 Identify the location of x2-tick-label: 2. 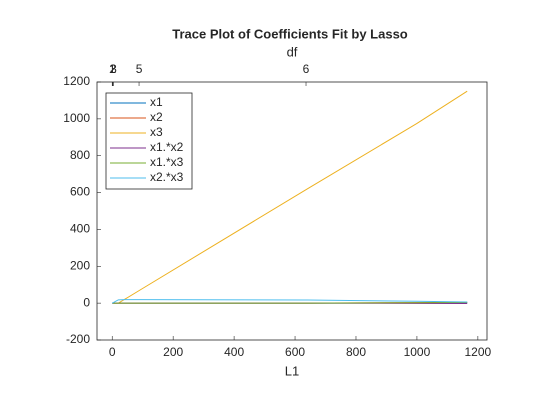
(113, 69).